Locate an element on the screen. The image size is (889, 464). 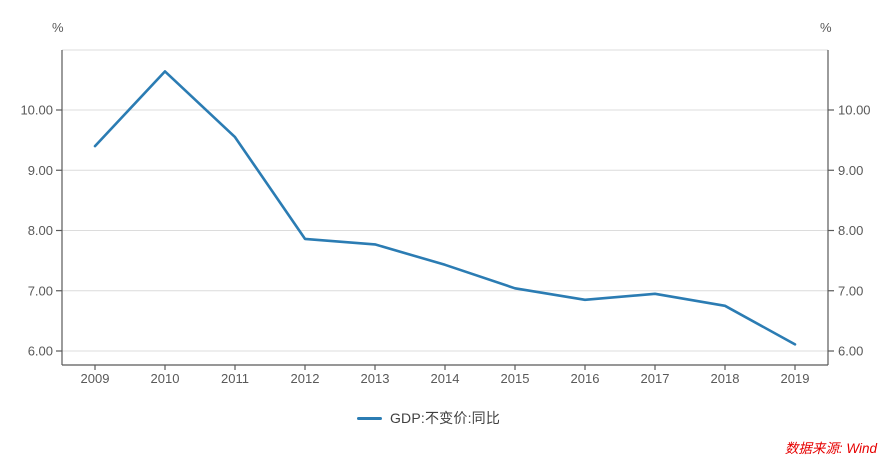
x-tick-label: 2013 is located at coordinates (375, 378).